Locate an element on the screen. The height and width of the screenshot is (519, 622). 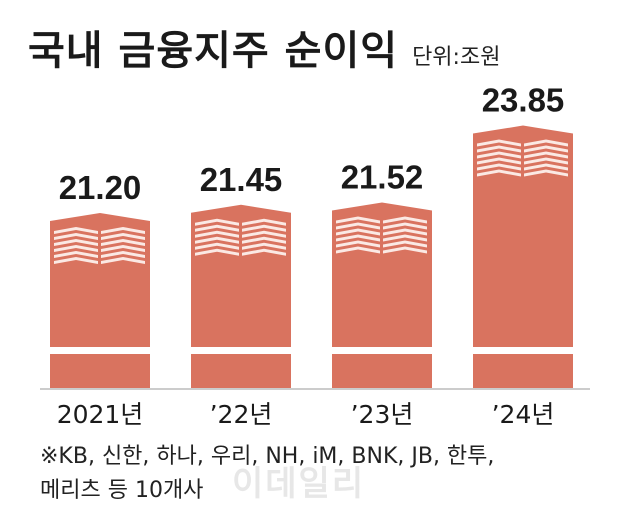
watermark: 이데일리 is located at coordinates (299, 484).